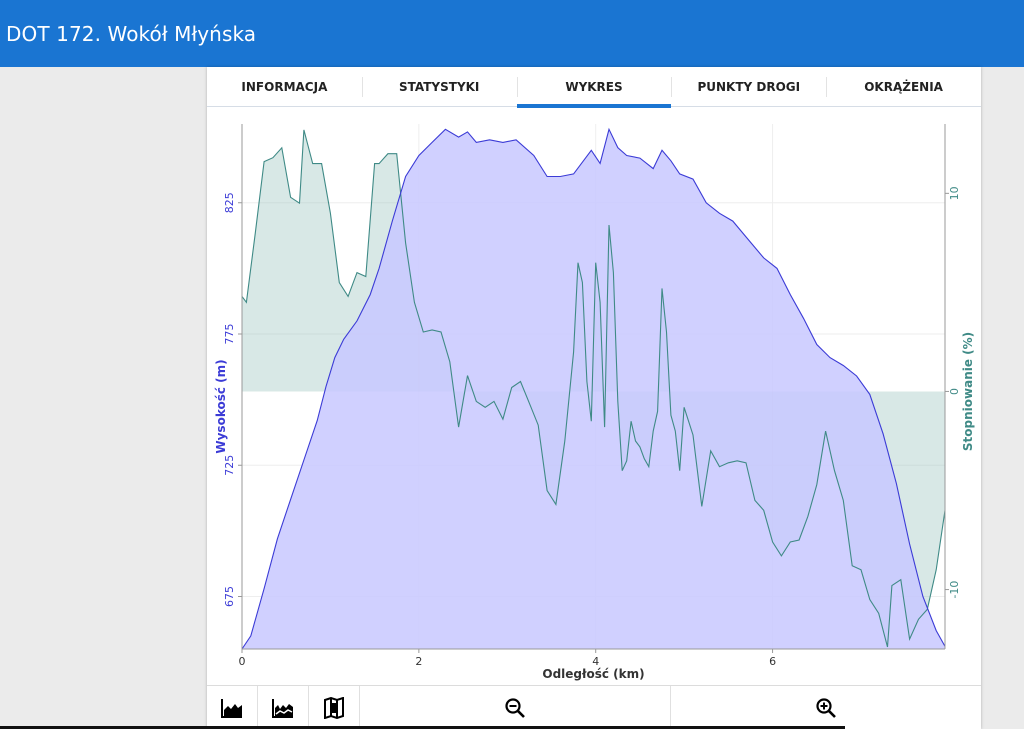 The width and height of the screenshot is (1024, 729). Describe the element at coordinates (229, 465) in the screenshot. I see `y-left-tick-label: 725` at that location.